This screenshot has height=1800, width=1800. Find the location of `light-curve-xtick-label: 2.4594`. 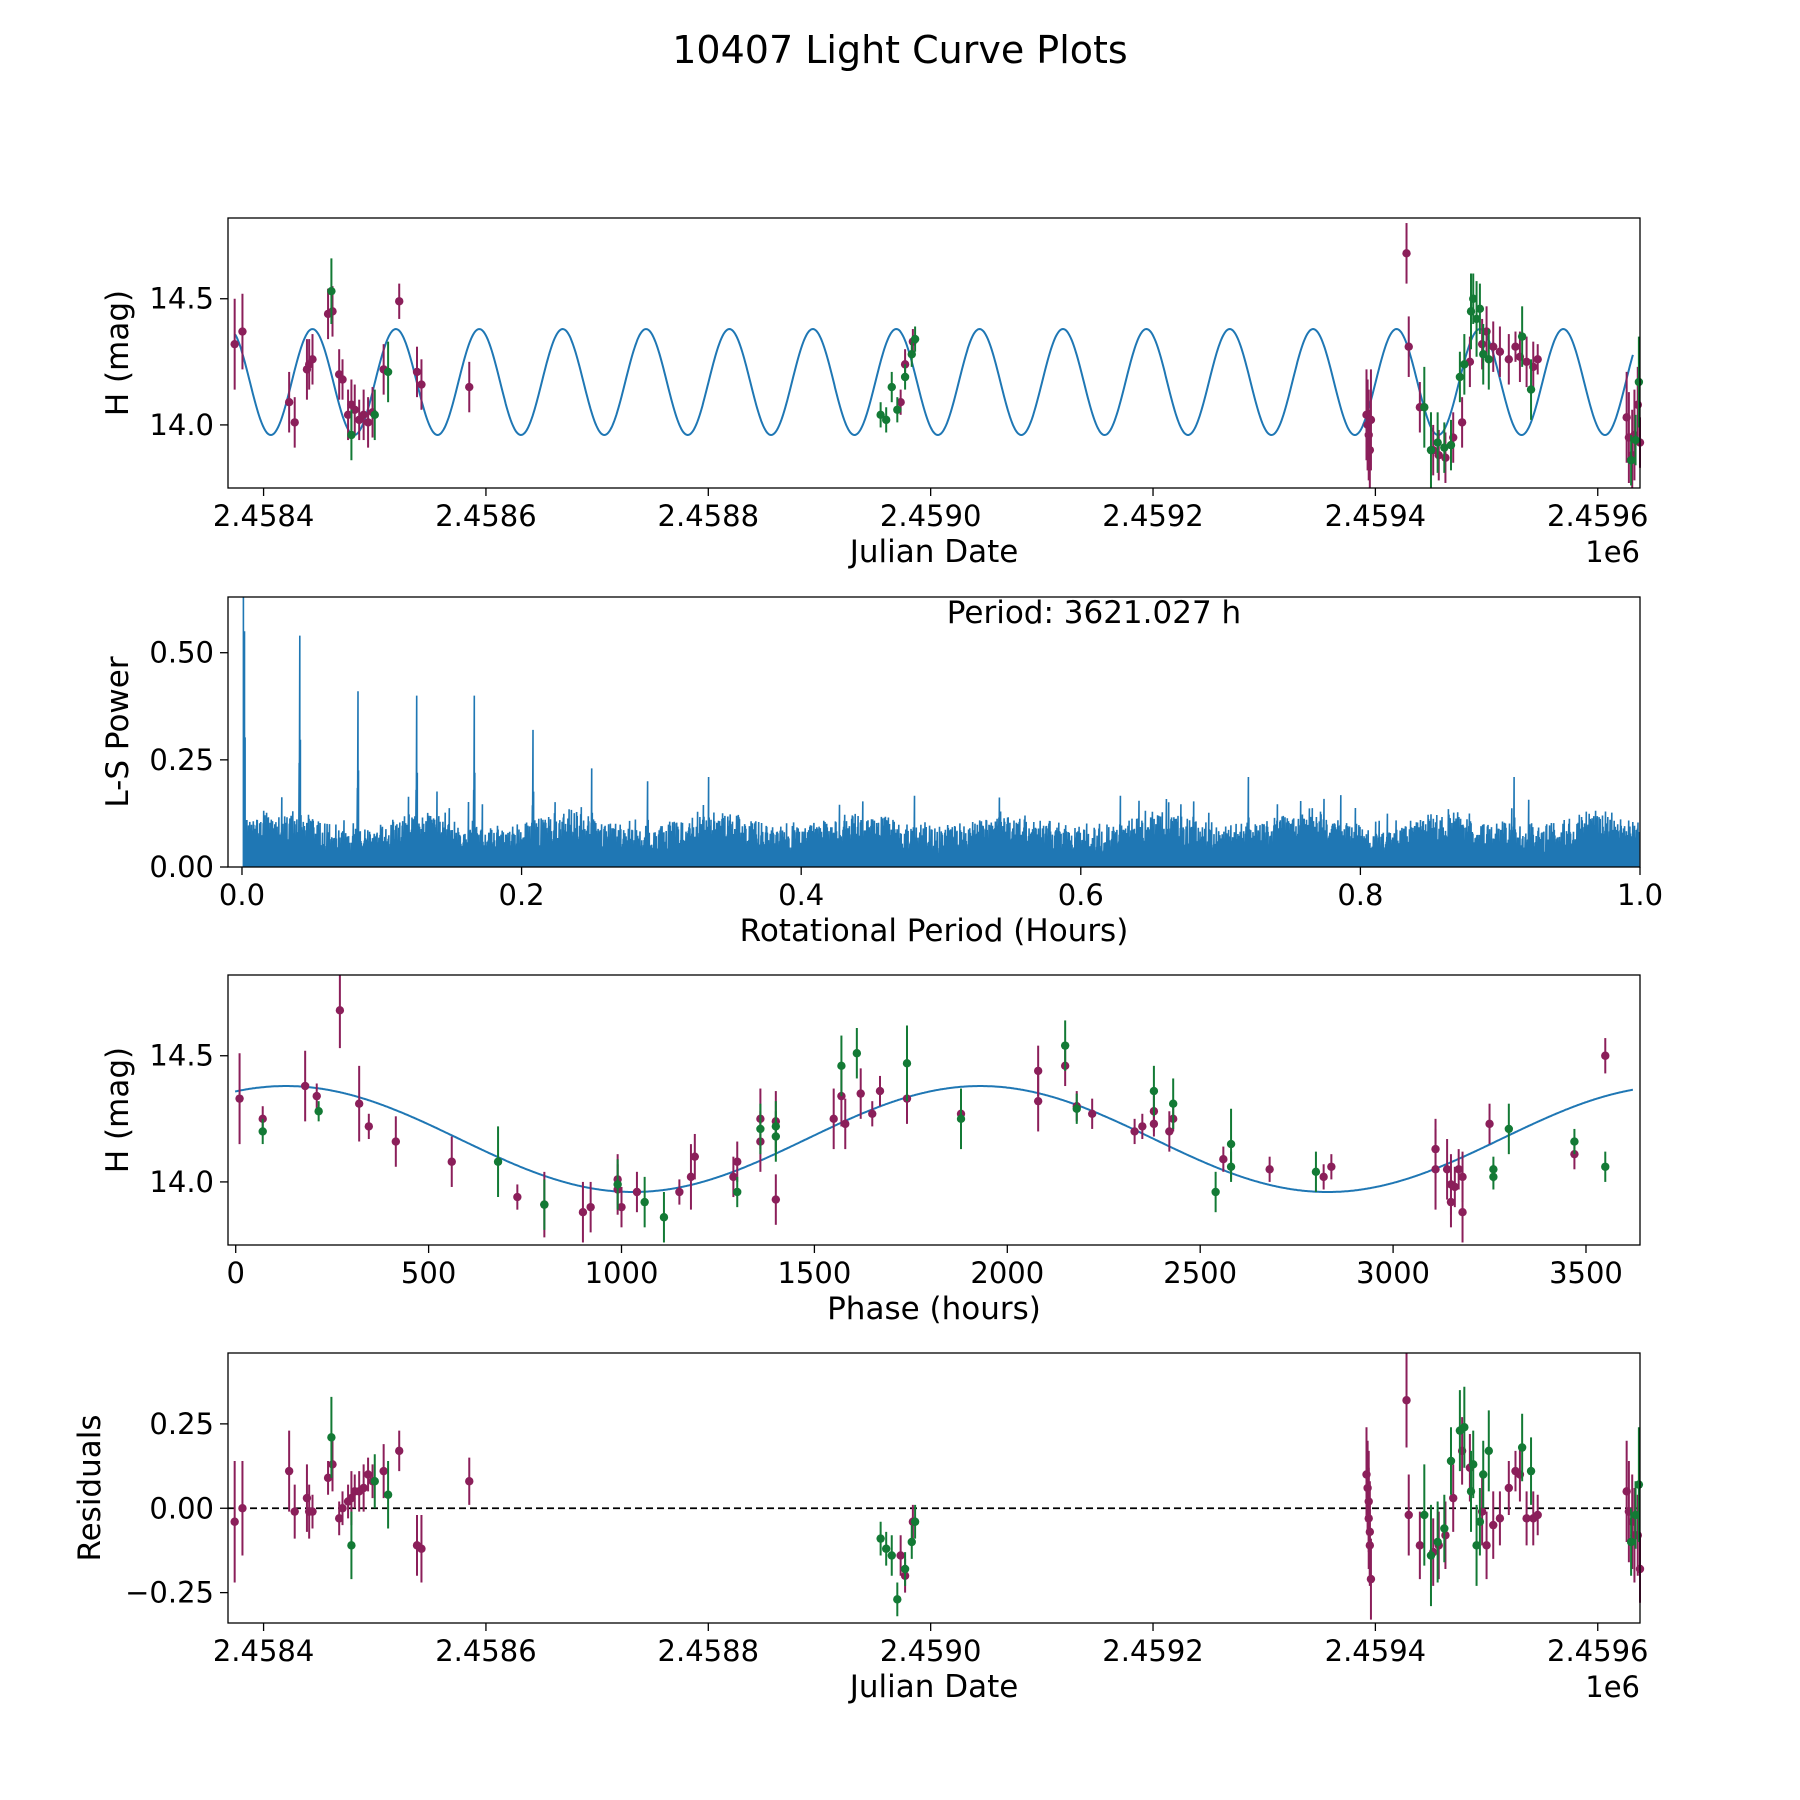

light-curve-xtick-label: 2.4594 is located at coordinates (1375, 516).